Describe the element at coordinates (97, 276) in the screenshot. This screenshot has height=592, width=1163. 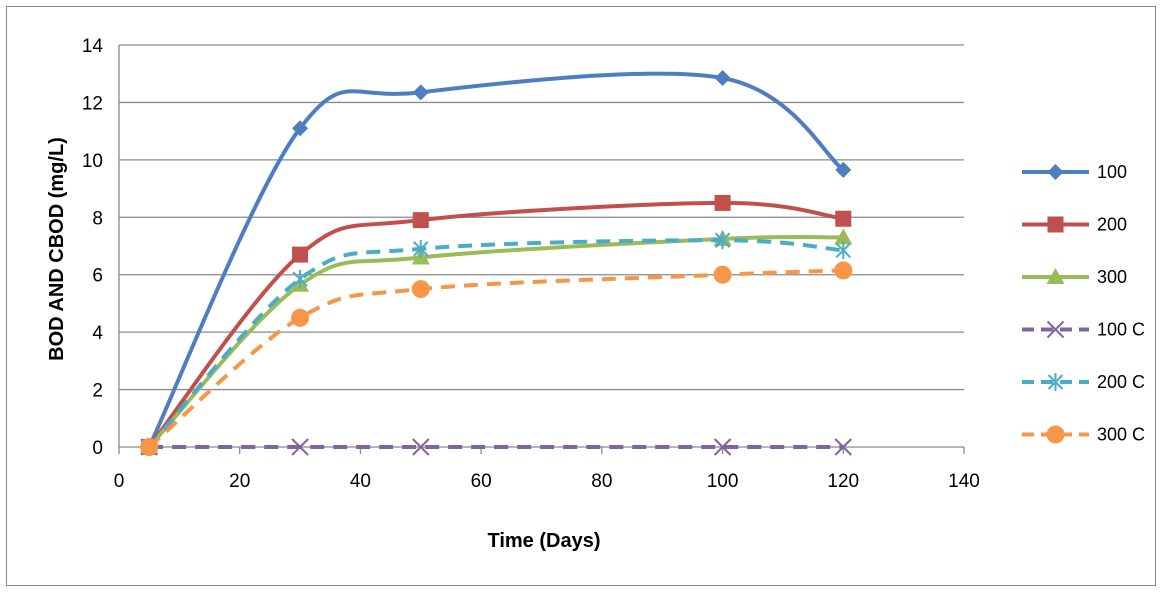
I see `y-tick-label: 6` at that location.